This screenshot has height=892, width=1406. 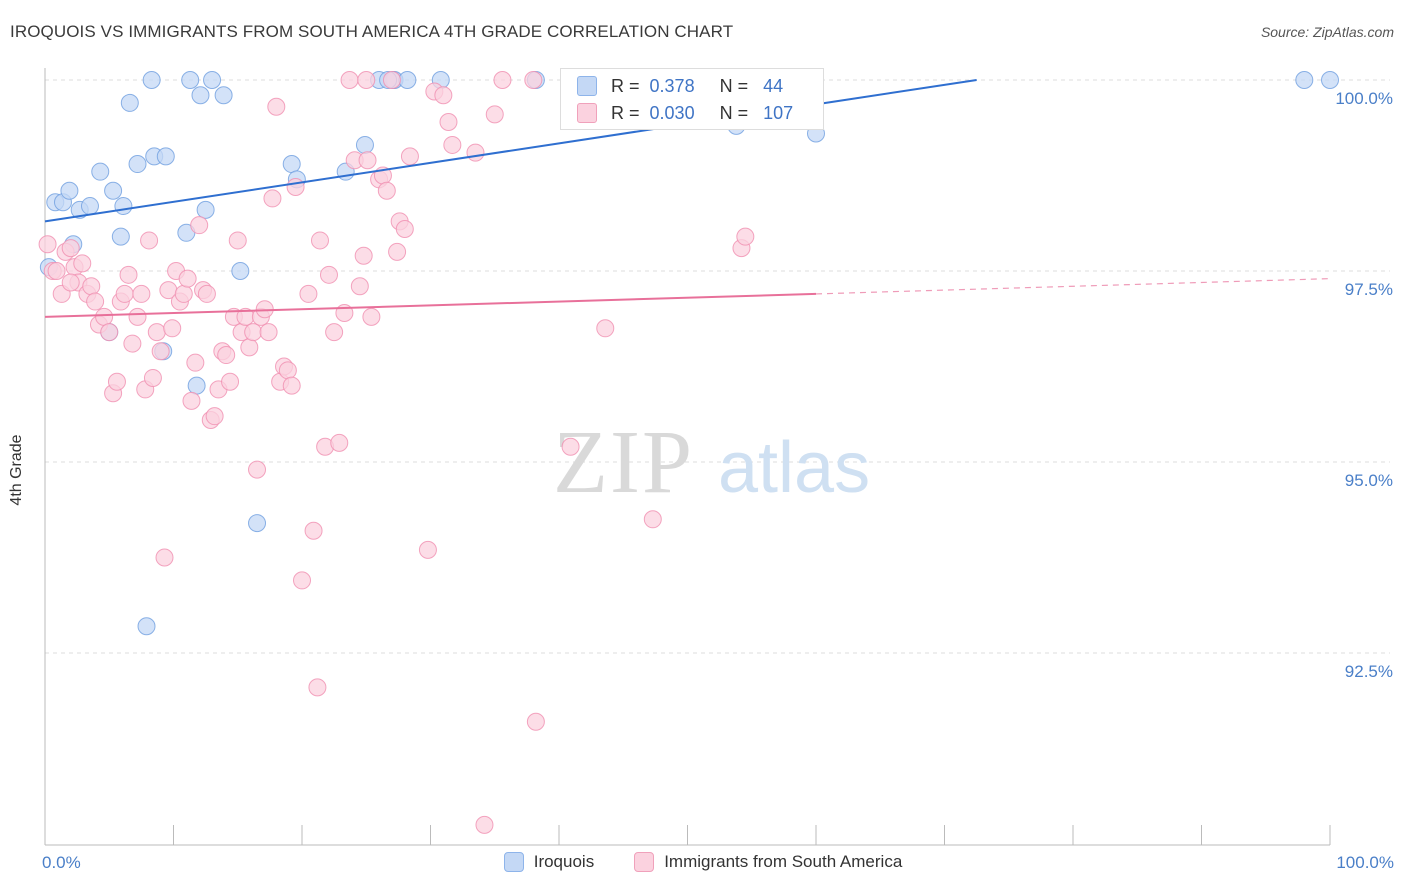 I want to click on source-credit: Source: ZipAtlas.com, so click(x=1327, y=32).